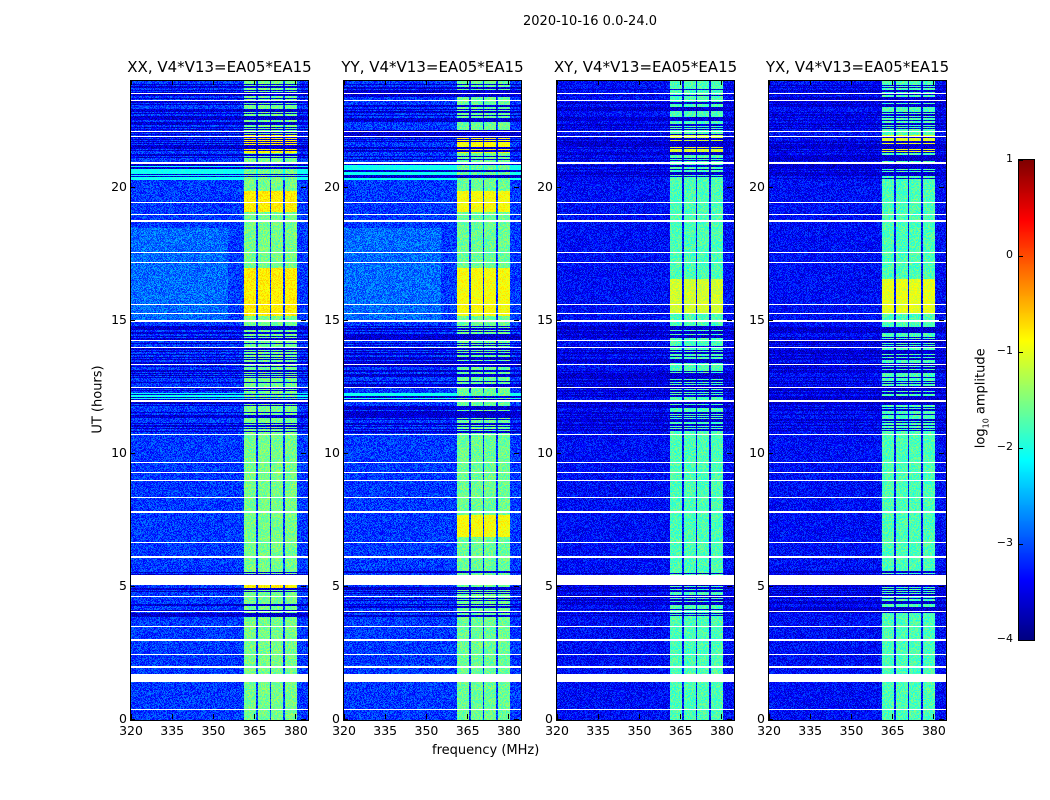  I want to click on colorbar-tick-label: −1, so click(1004, 350).